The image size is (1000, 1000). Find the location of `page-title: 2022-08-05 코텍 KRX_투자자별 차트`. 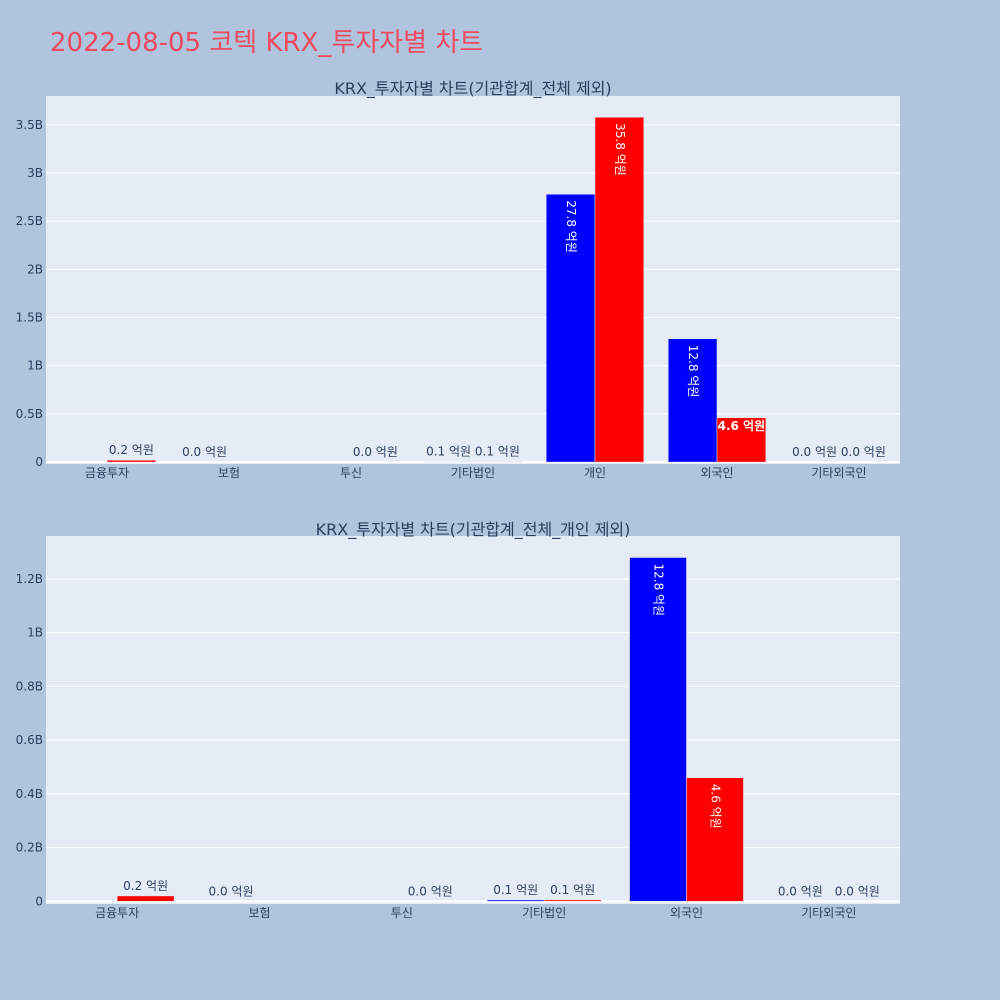

page-title: 2022-08-05 코텍 KRX_투자자별 차트 is located at coordinates (267, 43).